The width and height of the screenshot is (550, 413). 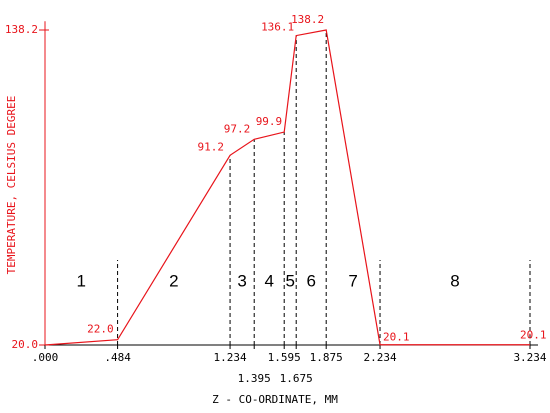 What do you see at coordinates (211, 146) in the screenshot?
I see `data-label: 91.2` at bounding box center [211, 146].